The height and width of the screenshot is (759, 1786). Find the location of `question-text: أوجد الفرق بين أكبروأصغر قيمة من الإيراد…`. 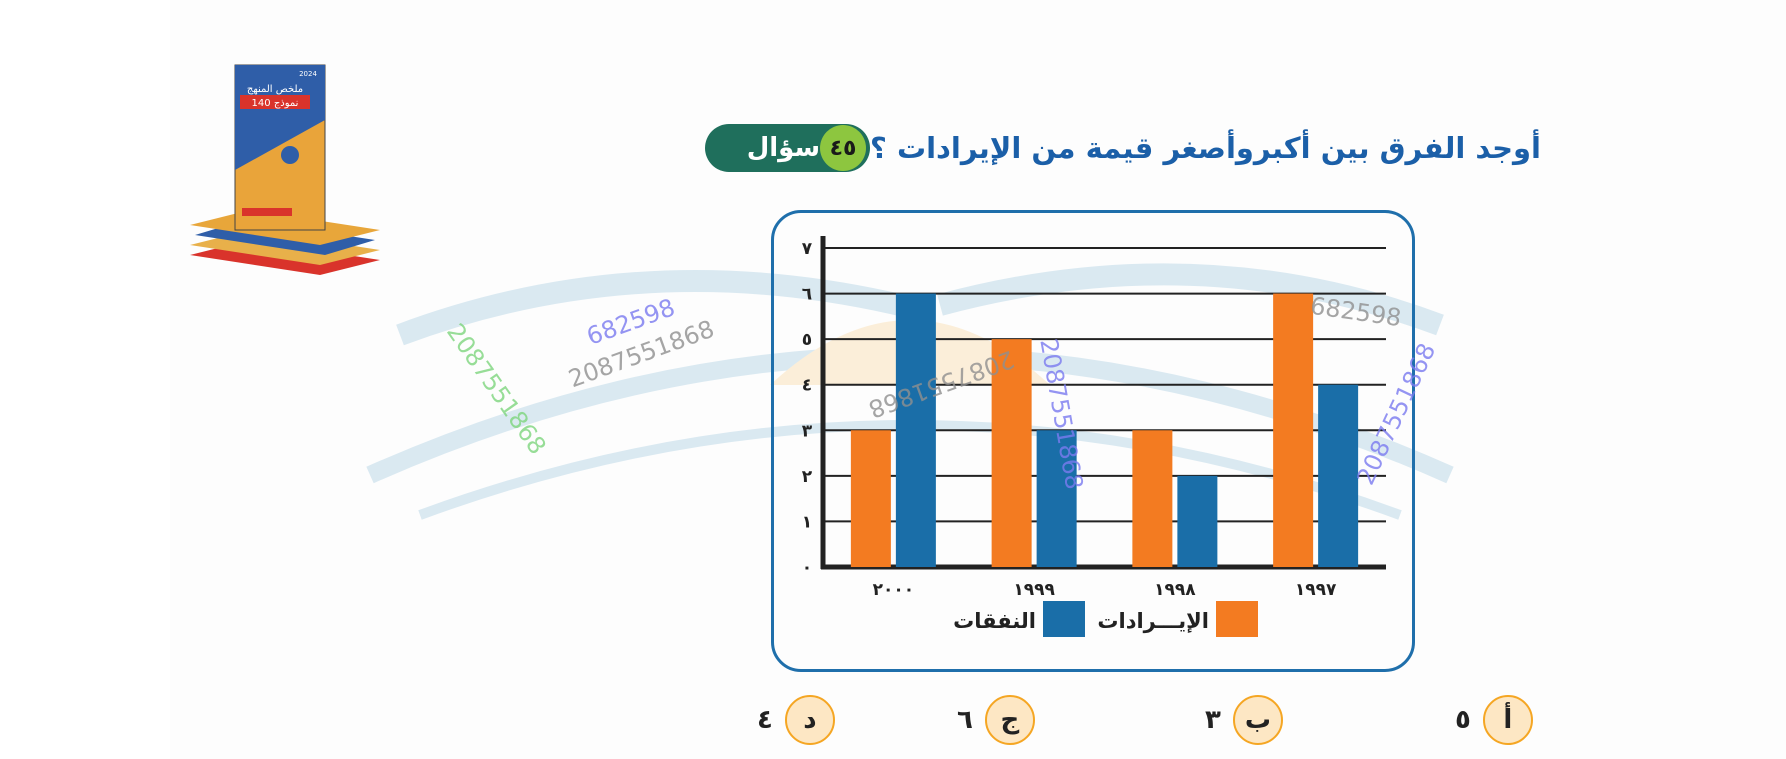

question-text: أوجد الفرق بين أكبروأصغر قيمة من الإيراد… is located at coordinates (1205, 148).